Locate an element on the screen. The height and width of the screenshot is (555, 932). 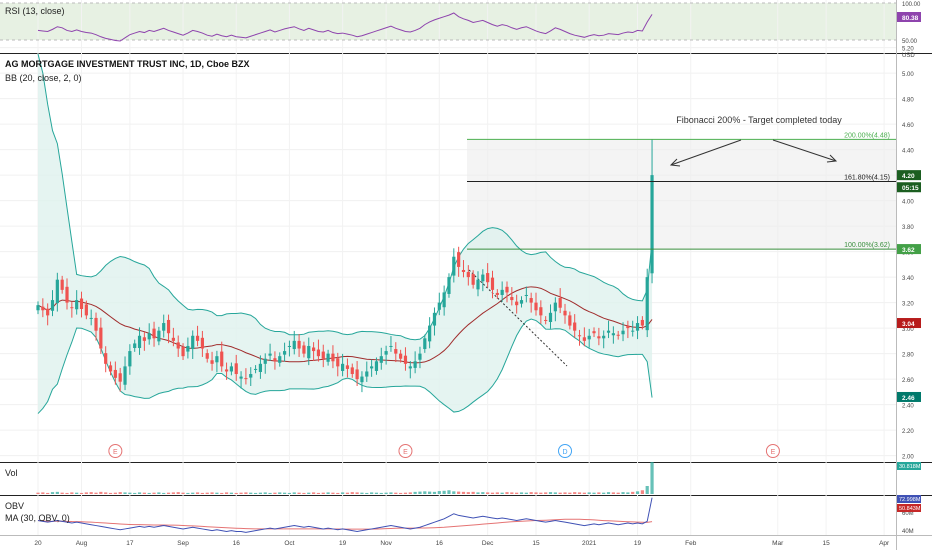
time-tick-label: Apr is located at coordinates (884, 543).